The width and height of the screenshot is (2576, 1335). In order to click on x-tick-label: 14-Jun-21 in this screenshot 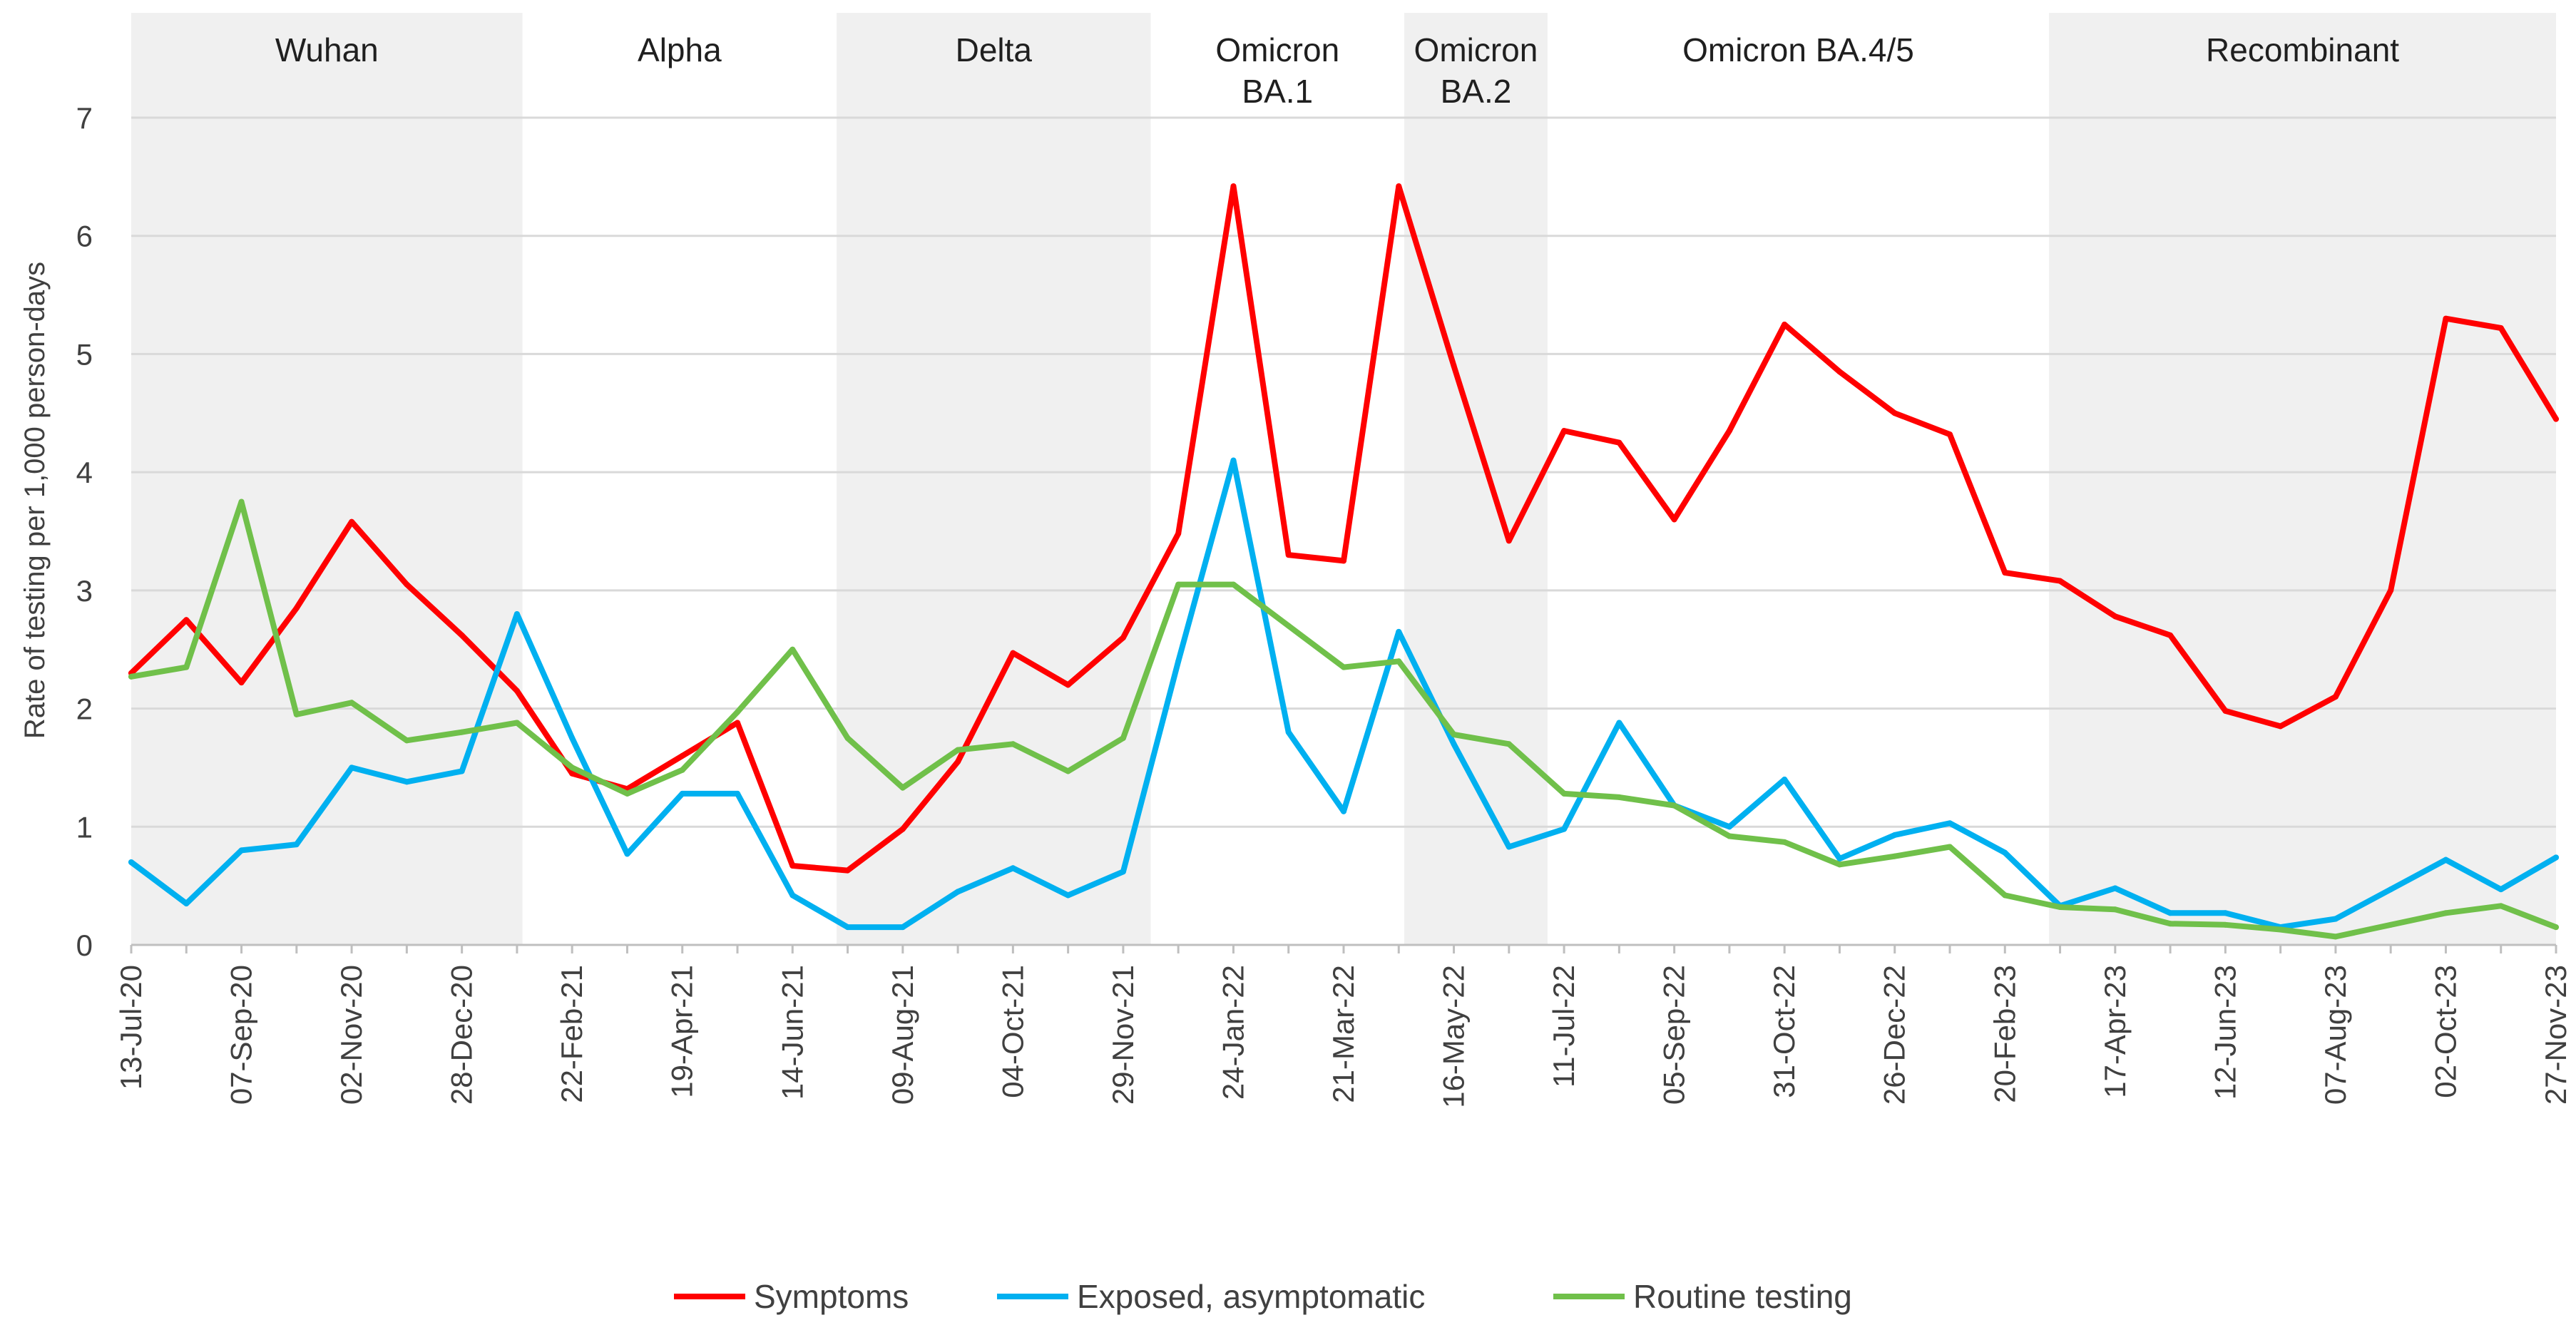, I will do `click(792, 1032)`.